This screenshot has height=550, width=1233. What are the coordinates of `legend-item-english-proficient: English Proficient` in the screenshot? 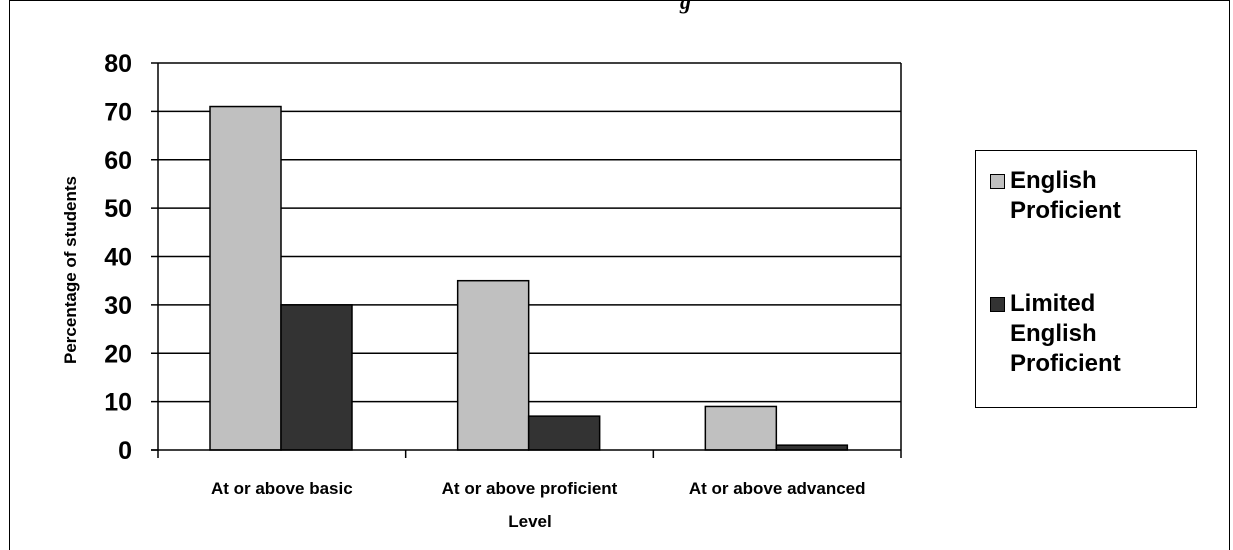 It's located at (1075, 196).